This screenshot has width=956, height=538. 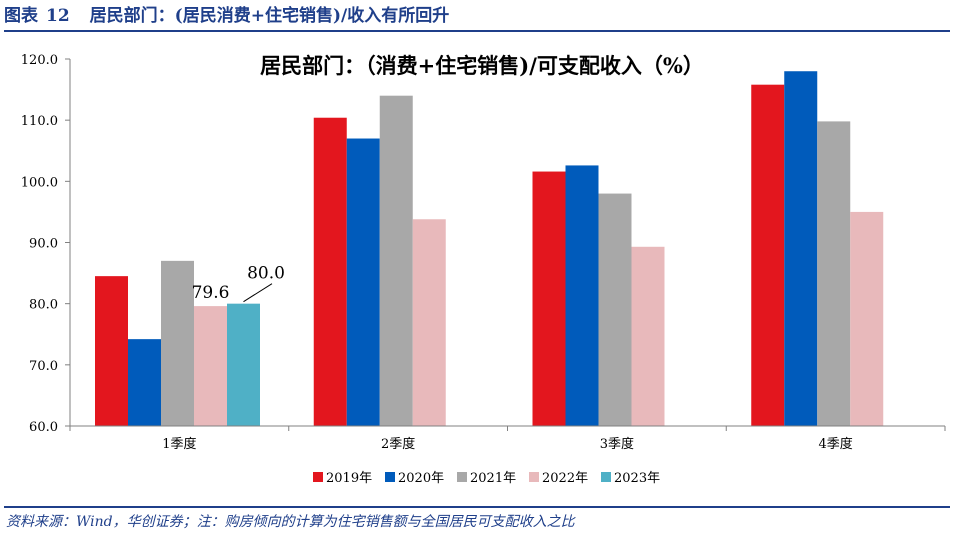 What do you see at coordinates (238, 283) in the screenshot?
I see `annotations-layer: 79.6 80.0` at bounding box center [238, 283].